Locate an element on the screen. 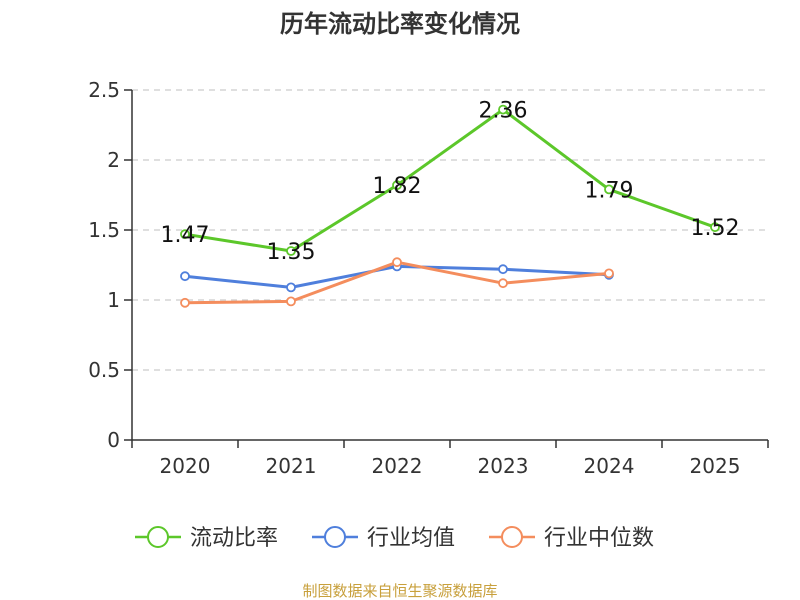  x-tick-label: 2025 is located at coordinates (715, 466).